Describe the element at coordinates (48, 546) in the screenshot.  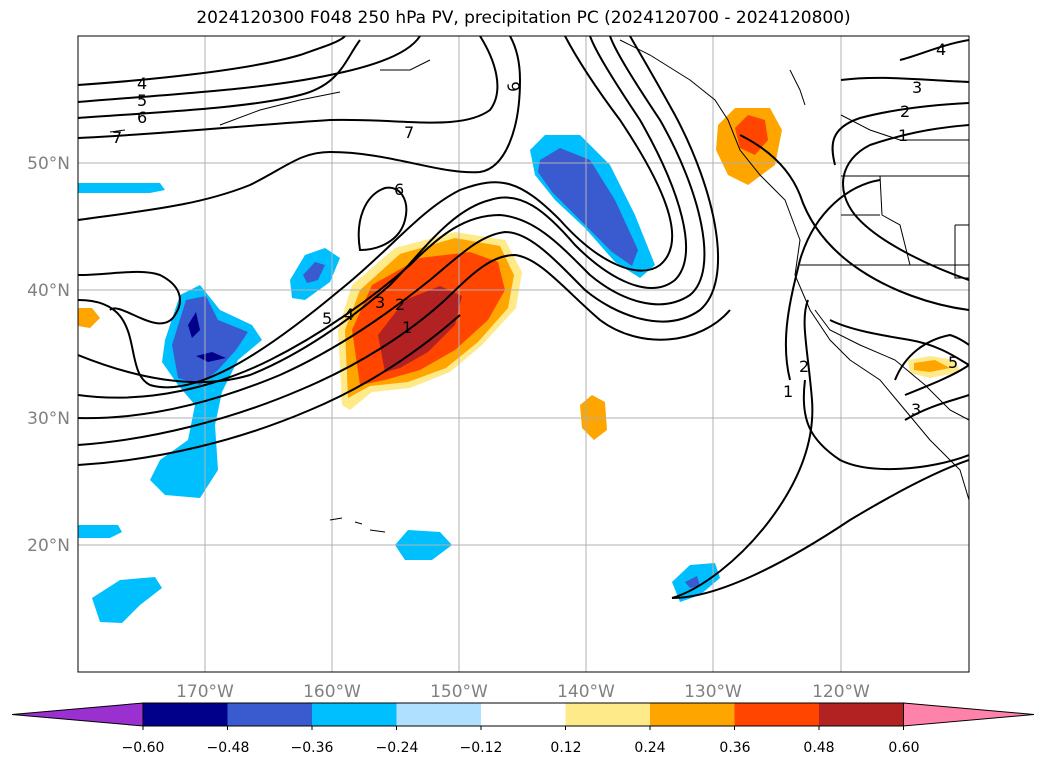
I see `lat-label-20n: 20°N` at that location.